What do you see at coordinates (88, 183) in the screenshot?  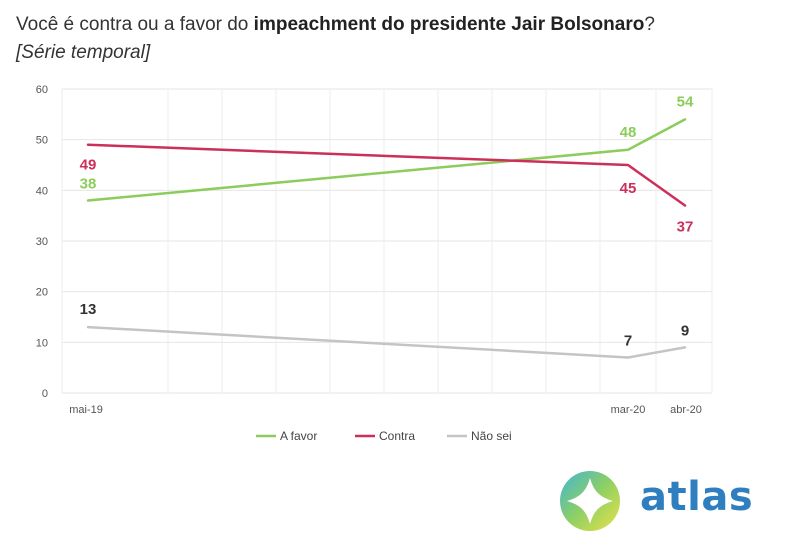 I see `data-label: 38` at bounding box center [88, 183].